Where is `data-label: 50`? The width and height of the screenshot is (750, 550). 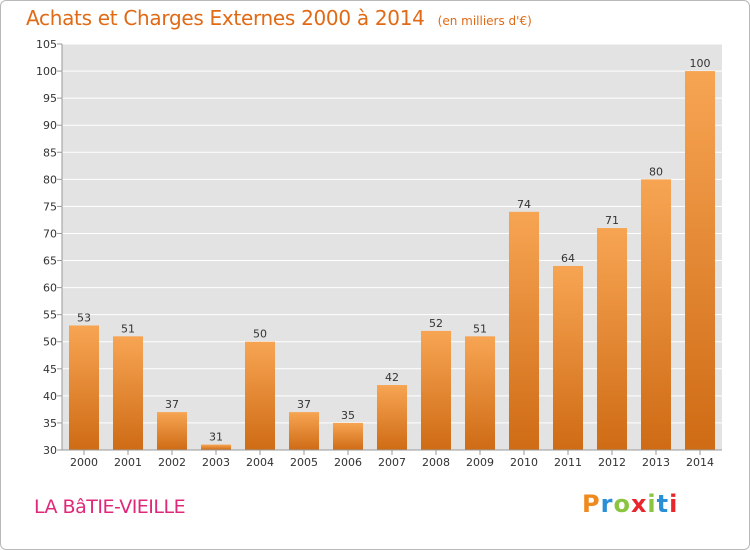
data-label: 50 is located at coordinates (260, 334).